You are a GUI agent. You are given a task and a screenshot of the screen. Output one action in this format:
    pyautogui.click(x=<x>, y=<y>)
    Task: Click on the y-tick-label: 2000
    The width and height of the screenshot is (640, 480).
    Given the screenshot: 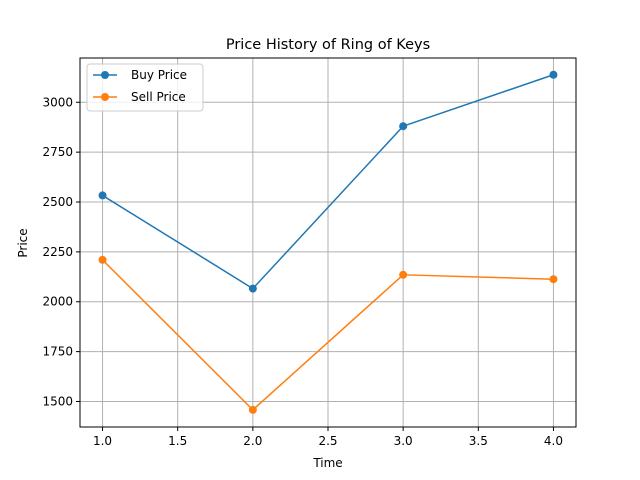 What is the action you would take?
    pyautogui.click(x=57, y=302)
    